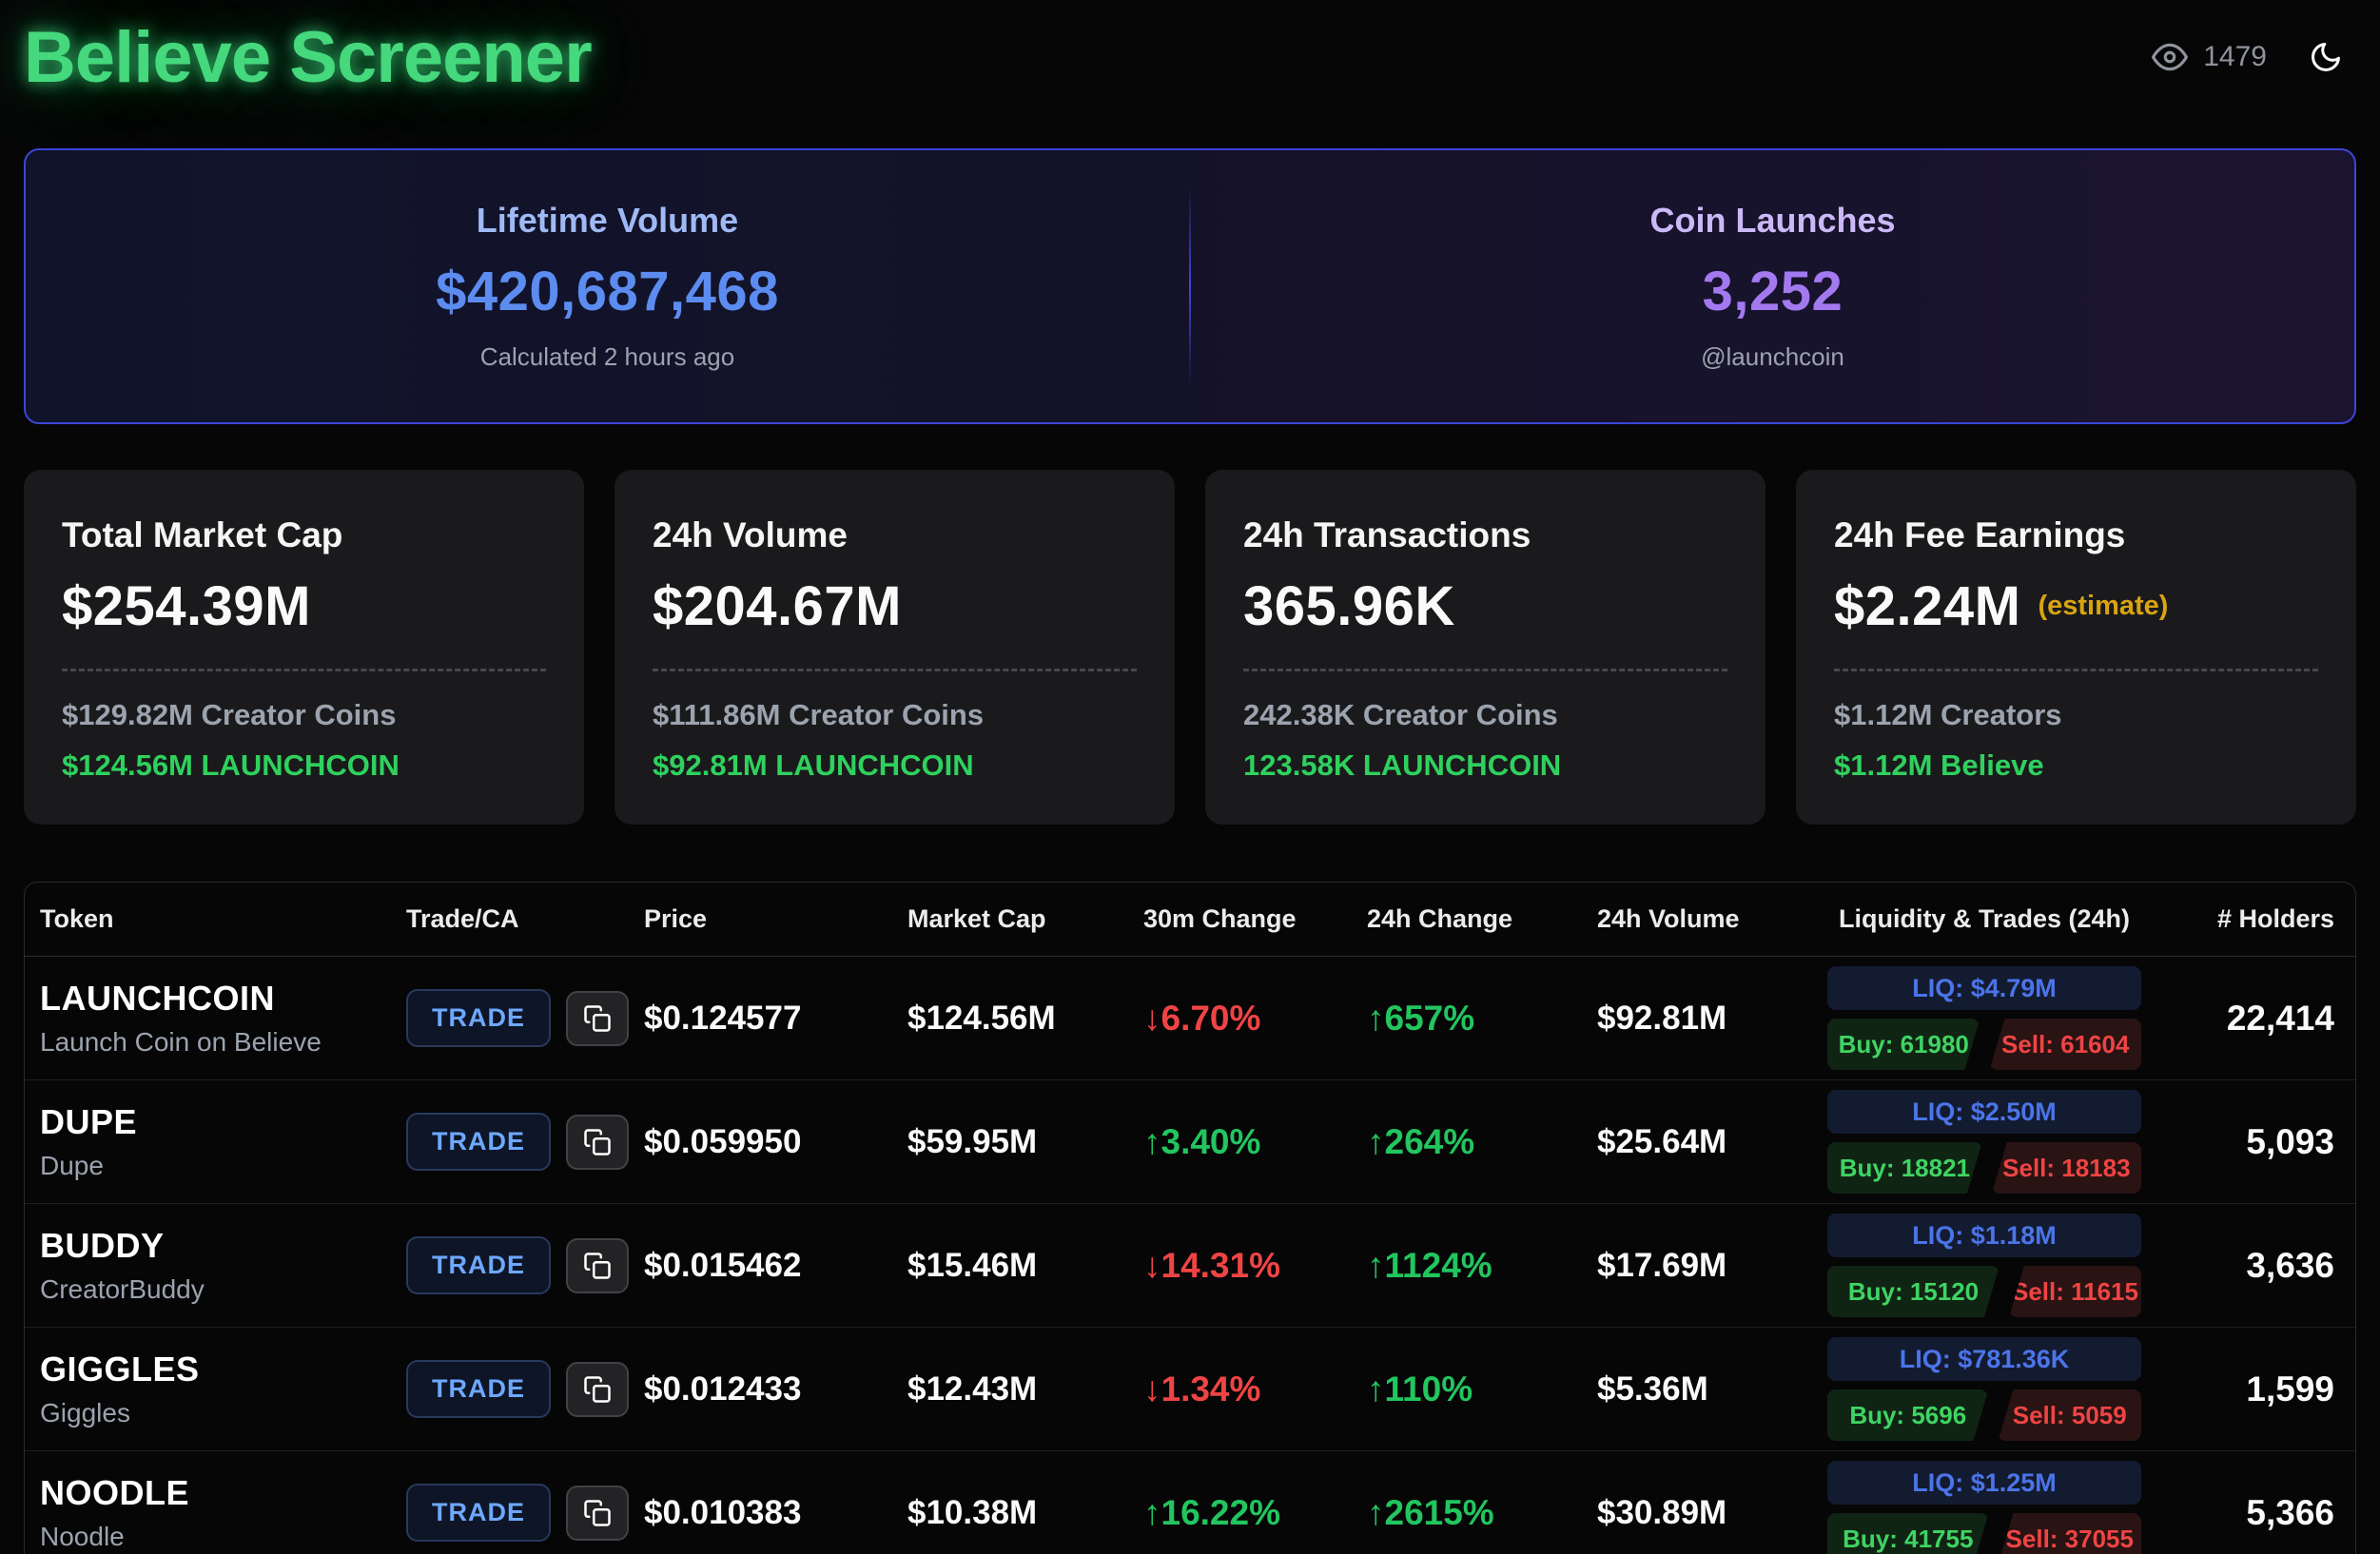  Describe the element at coordinates (813, 765) in the screenshot. I see `stat-card-launchcoin-line: $92.81M LAUNCHCOIN` at that location.